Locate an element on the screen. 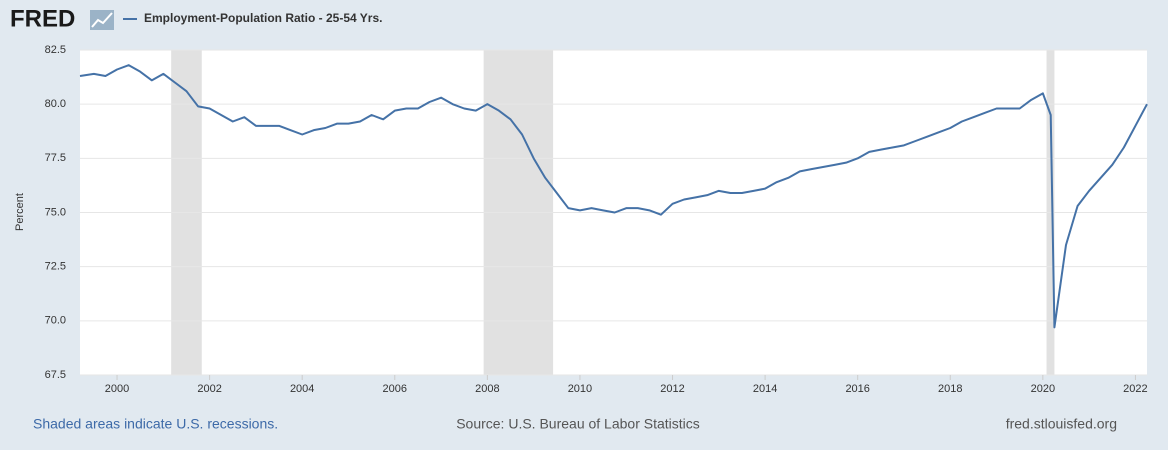 This screenshot has width=1168, height=450. logo-icon is located at coordinates (102, 20).